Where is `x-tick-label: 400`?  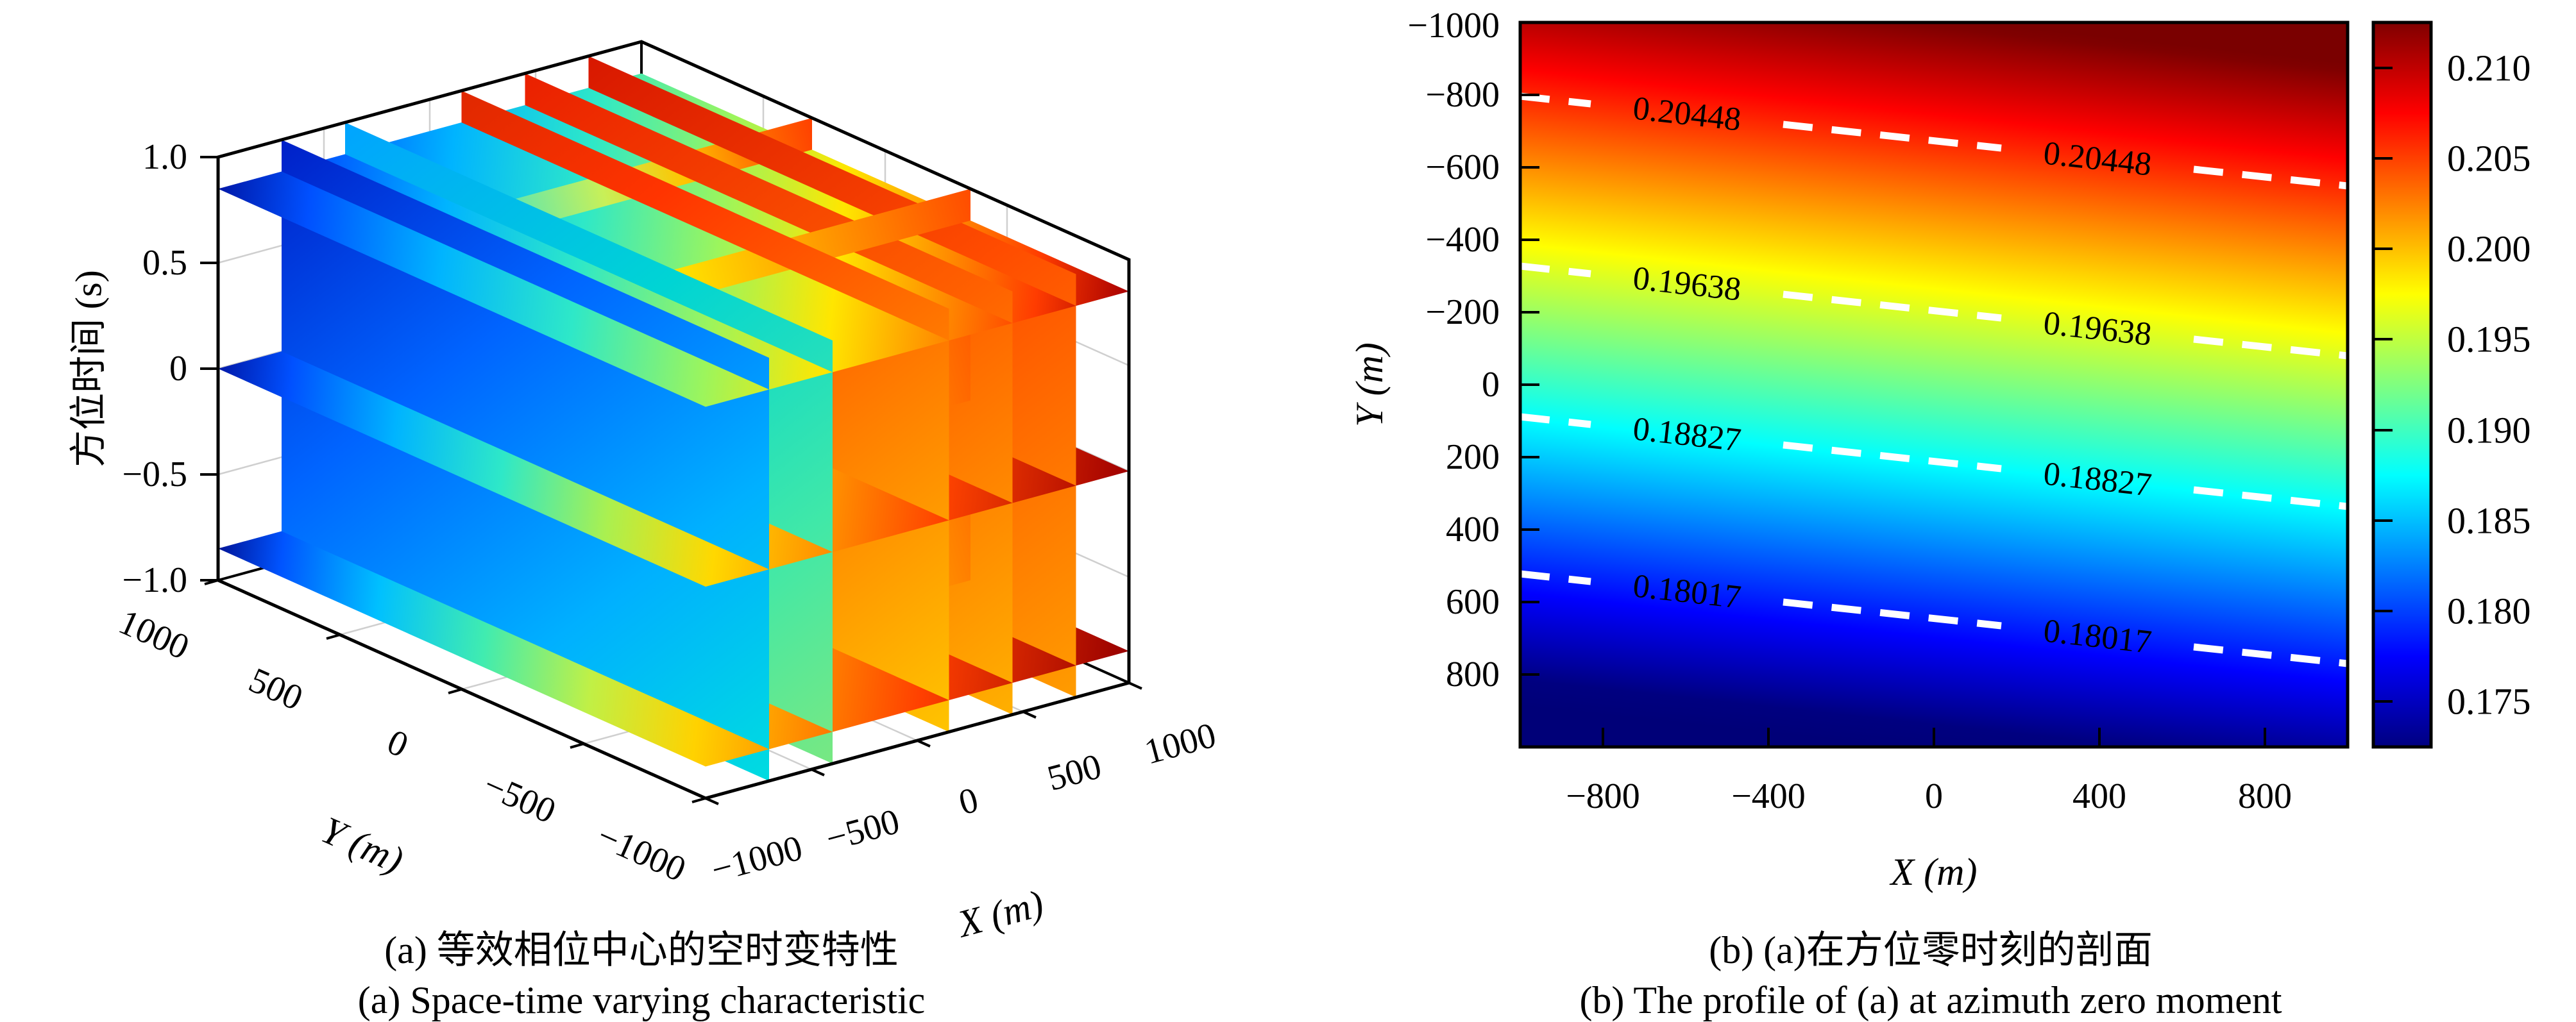
x-tick-label: 400 is located at coordinates (2099, 796).